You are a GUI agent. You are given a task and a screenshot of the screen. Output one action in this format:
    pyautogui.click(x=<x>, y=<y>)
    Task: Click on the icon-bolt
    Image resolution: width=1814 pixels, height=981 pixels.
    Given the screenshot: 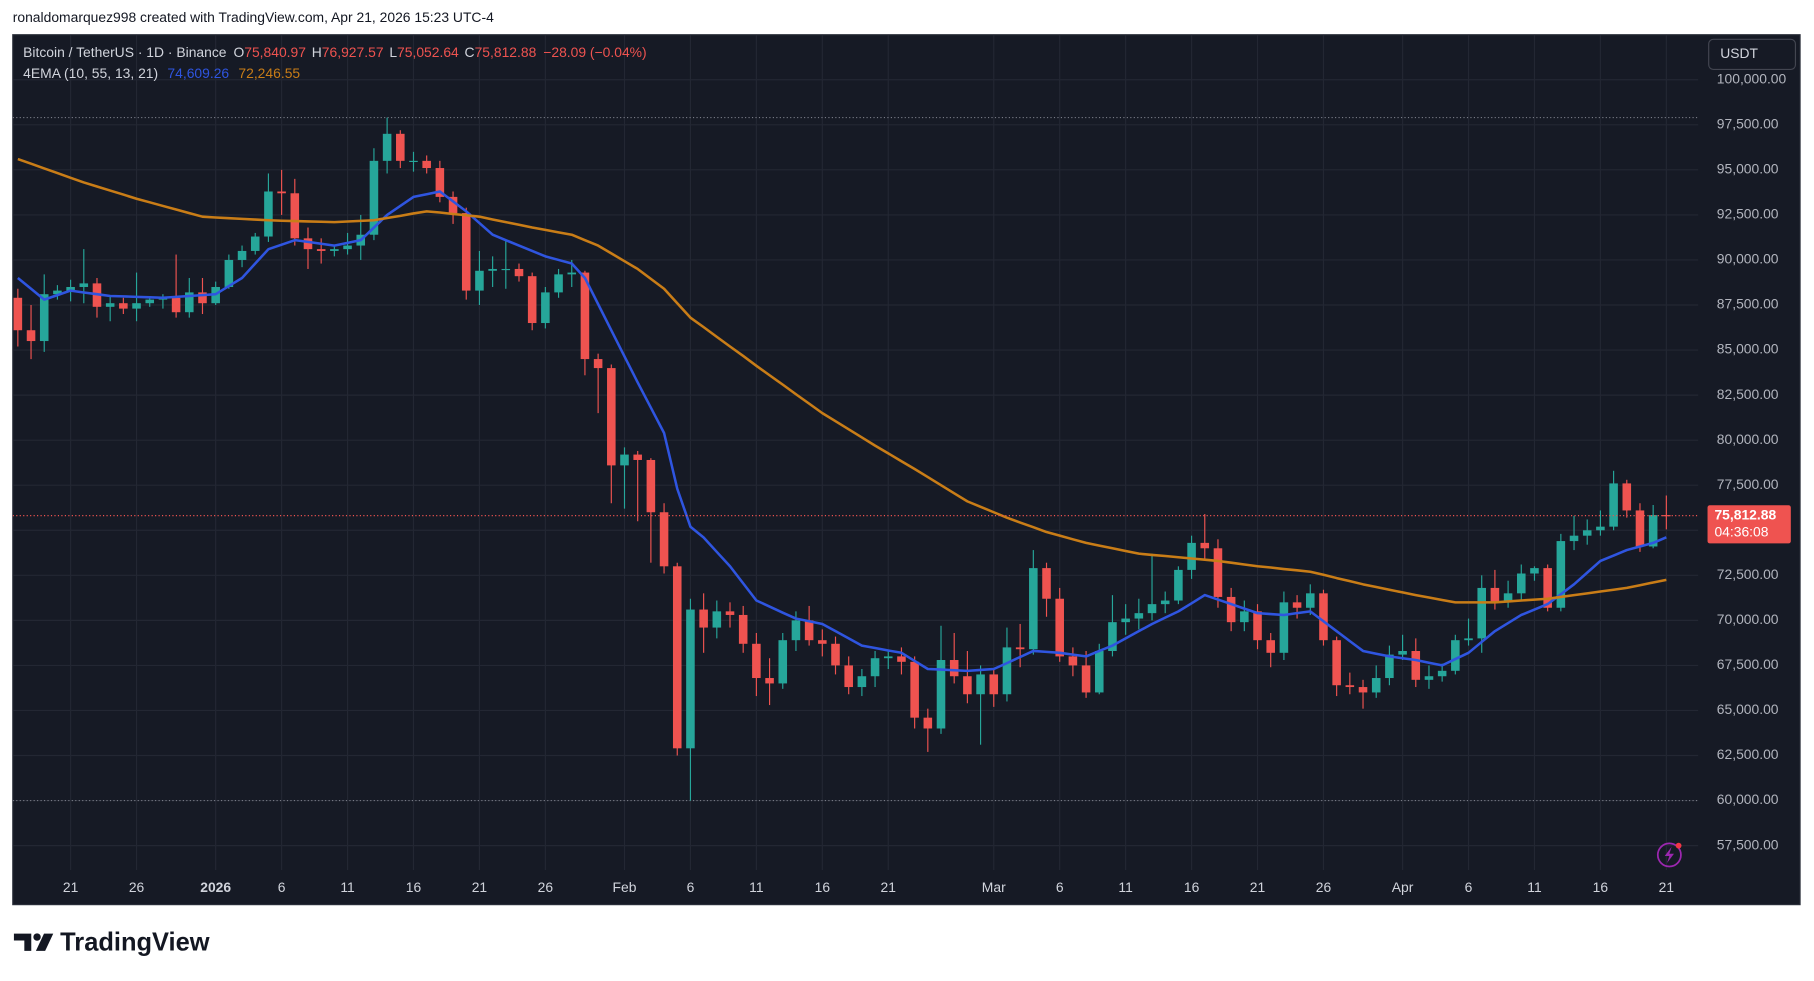 What is the action you would take?
    pyautogui.click(x=1669, y=855)
    